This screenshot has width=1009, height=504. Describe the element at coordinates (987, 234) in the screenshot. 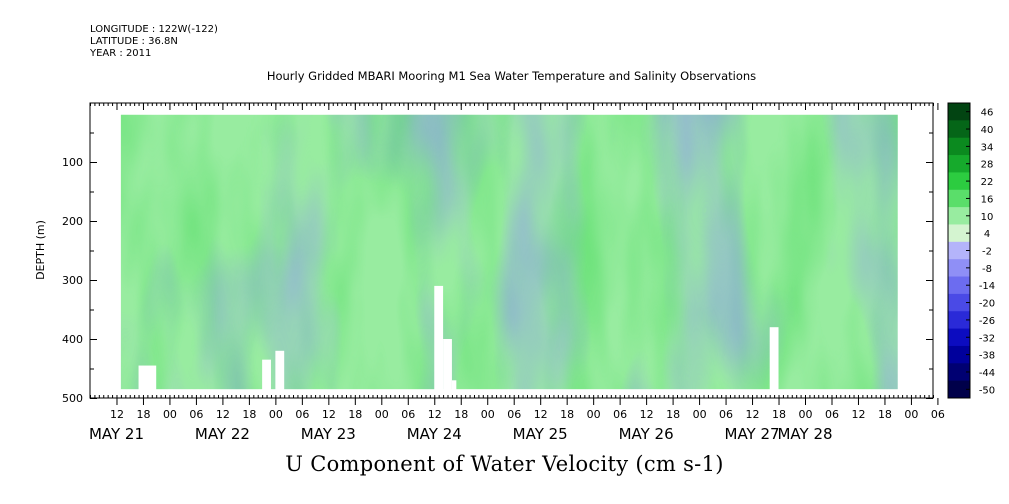

I see `colorbar-label: 4` at that location.